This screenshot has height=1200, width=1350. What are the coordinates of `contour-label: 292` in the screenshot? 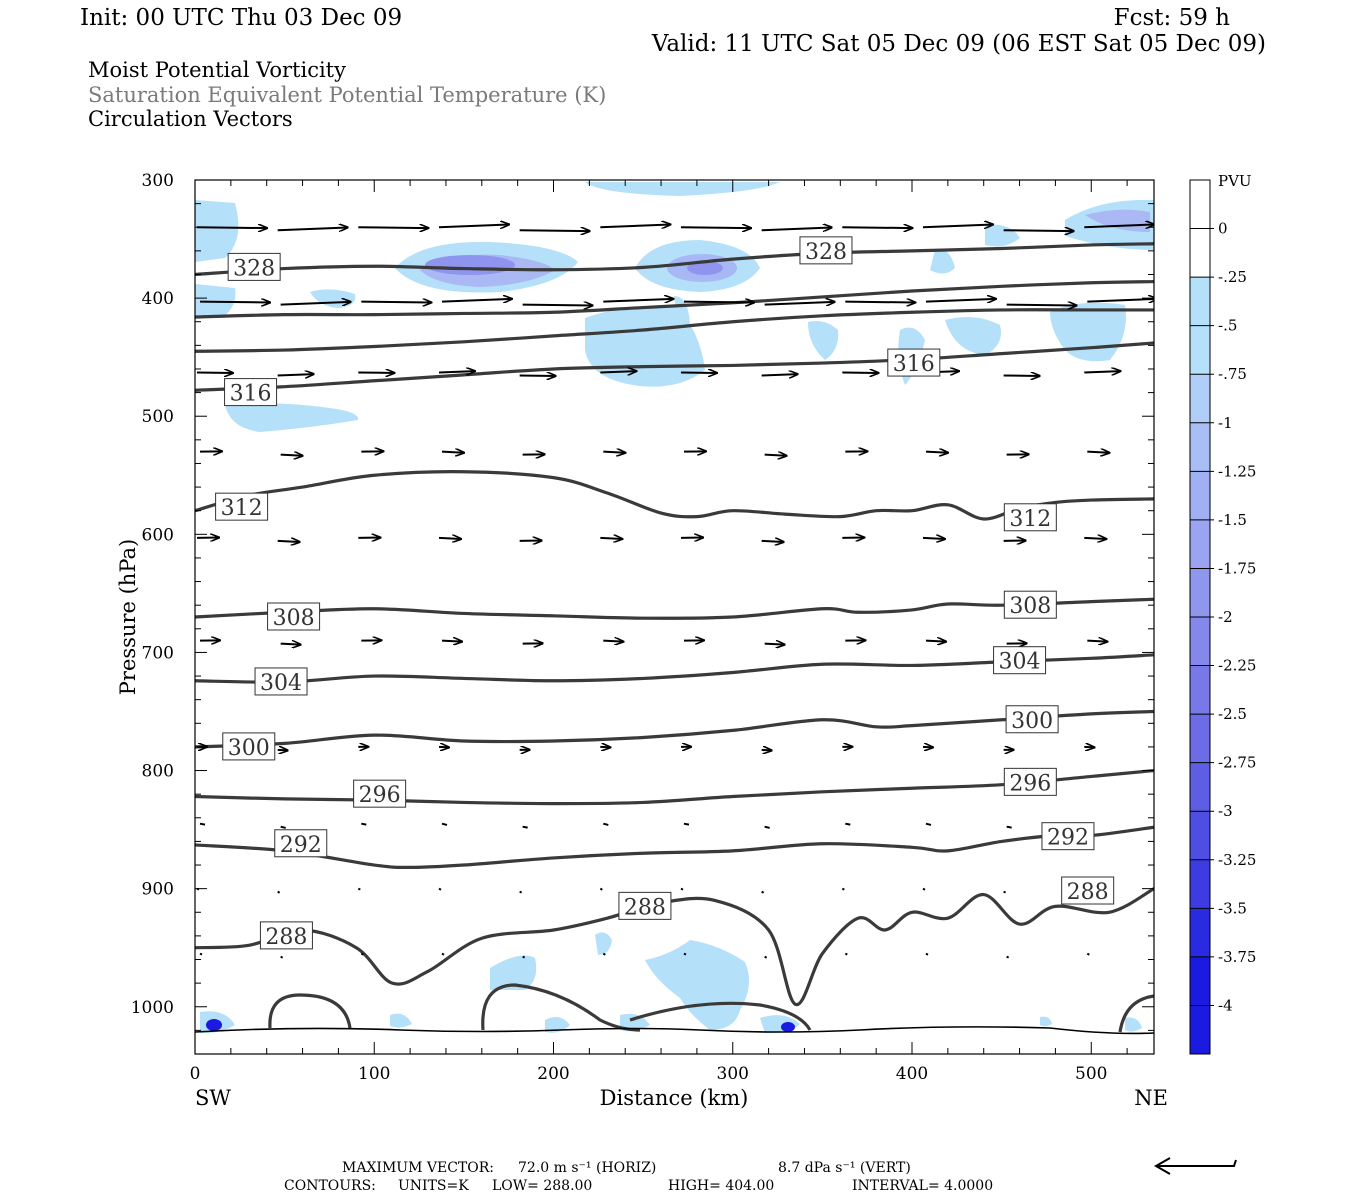 It's located at (1068, 836).